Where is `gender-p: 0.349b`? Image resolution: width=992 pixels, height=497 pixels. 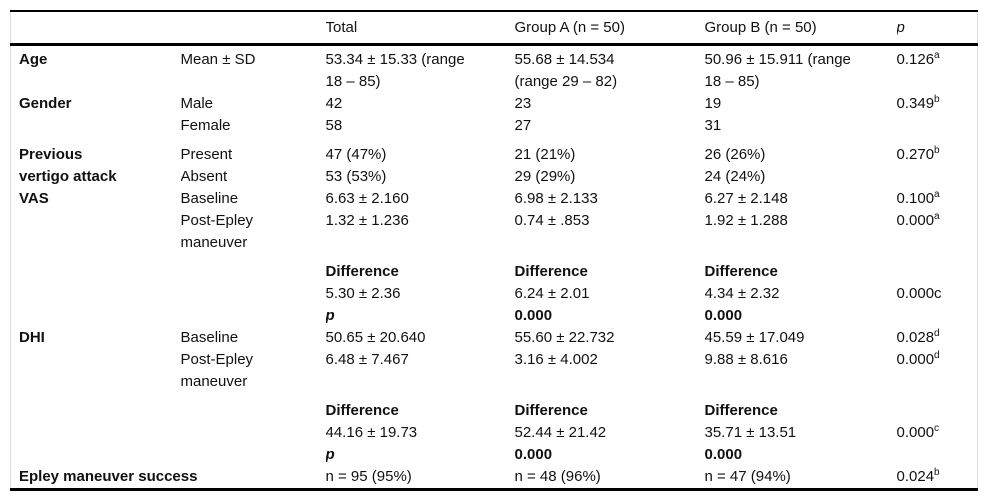
gender-p: 0.349b is located at coordinates (918, 103).